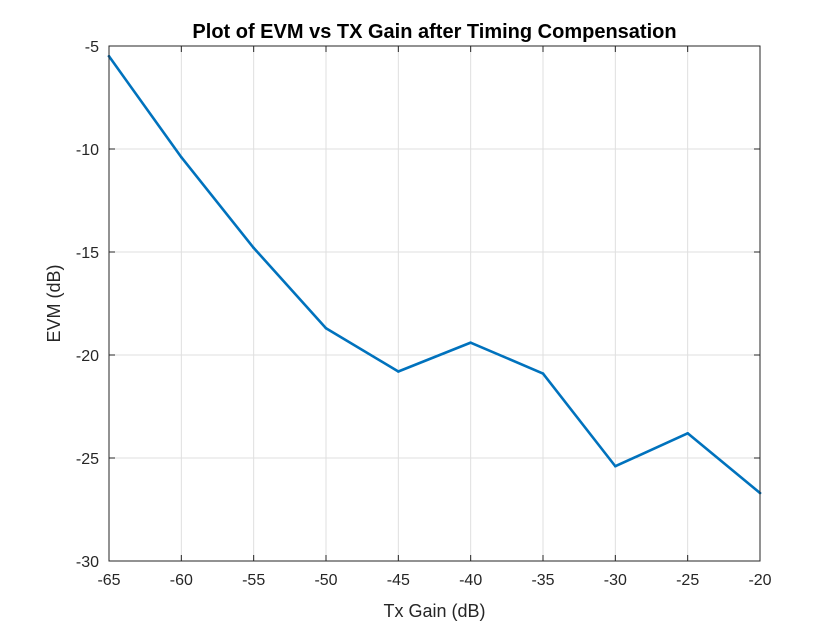 Image resolution: width=840 pixels, height=630 pixels. I want to click on x-tick-label: -45, so click(398, 580).